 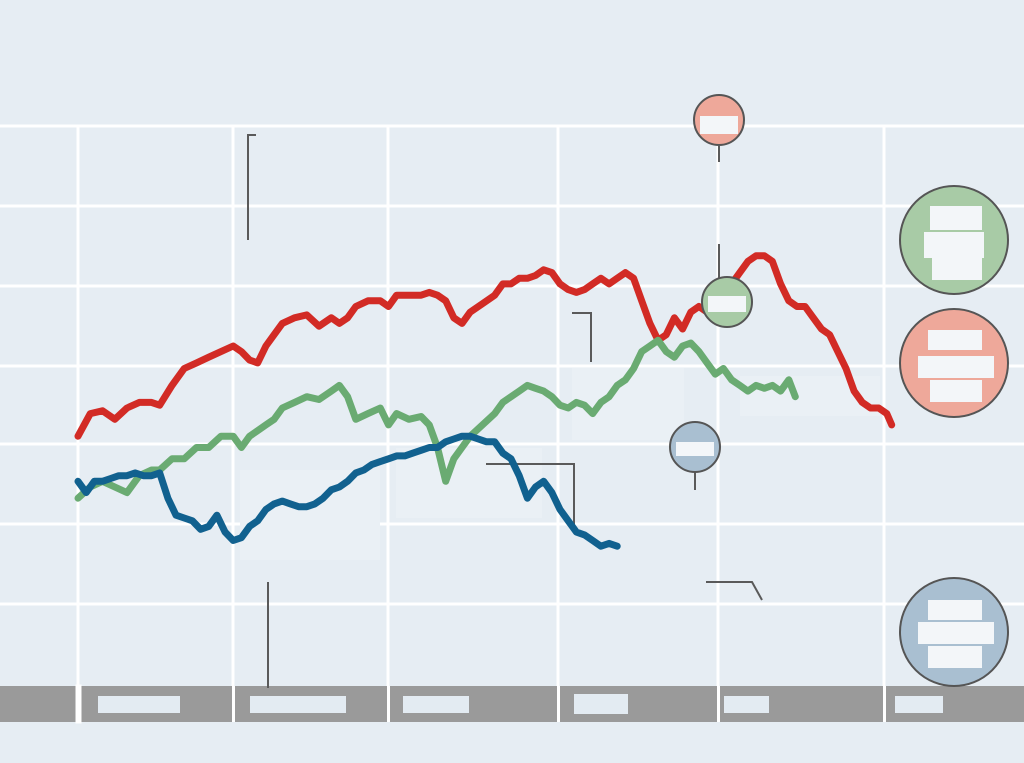 I want to click on legend-item-red, so click(x=954, y=363).